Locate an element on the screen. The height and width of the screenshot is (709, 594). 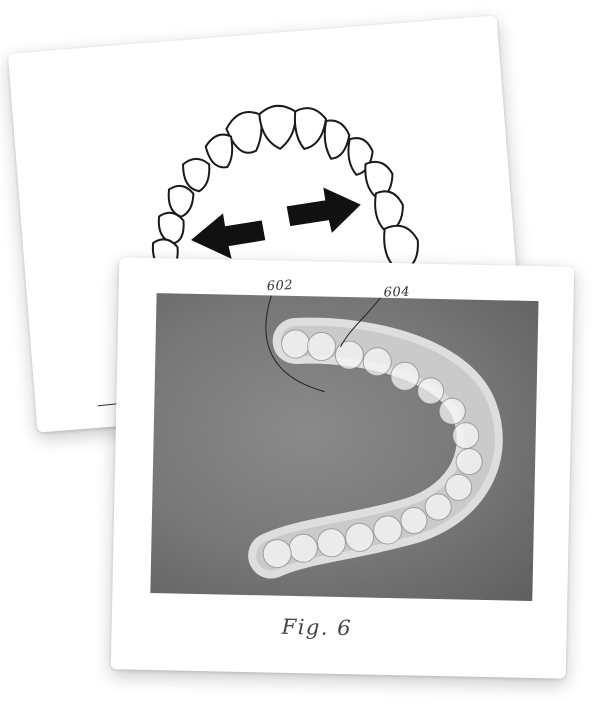
figure-caption: Fig. 6 is located at coordinates (317, 627).